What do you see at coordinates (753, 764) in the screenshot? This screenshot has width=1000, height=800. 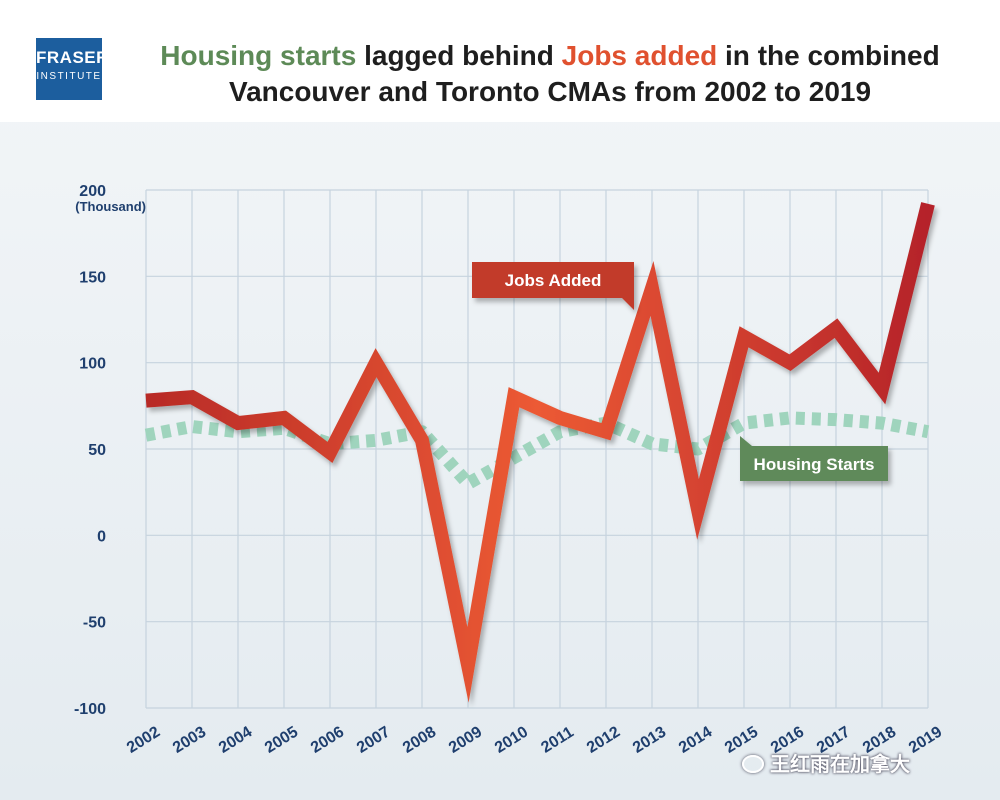 I see `wechat-icon` at bounding box center [753, 764].